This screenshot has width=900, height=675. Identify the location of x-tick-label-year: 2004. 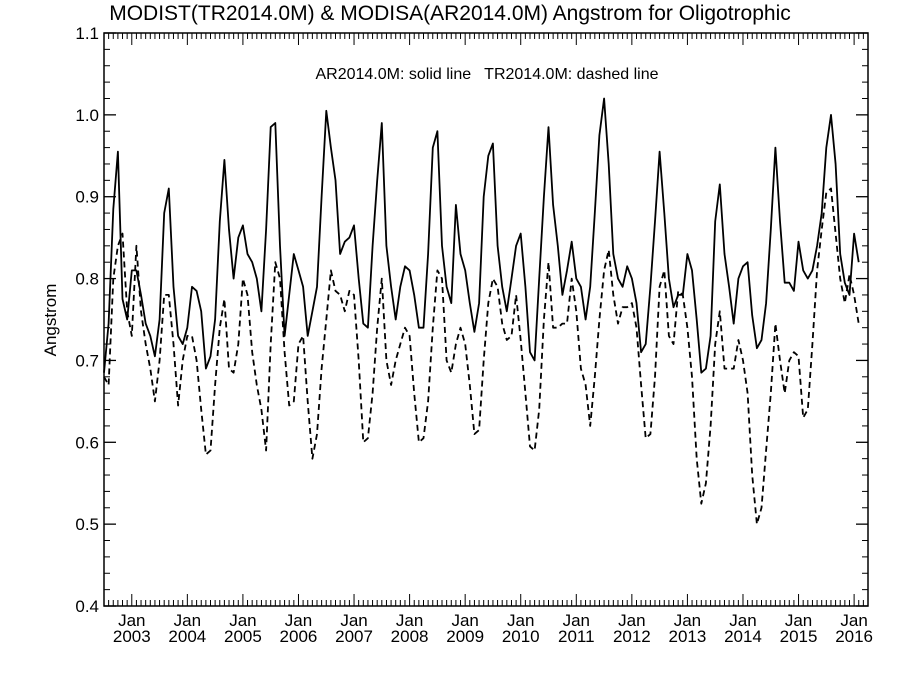
(187, 636).